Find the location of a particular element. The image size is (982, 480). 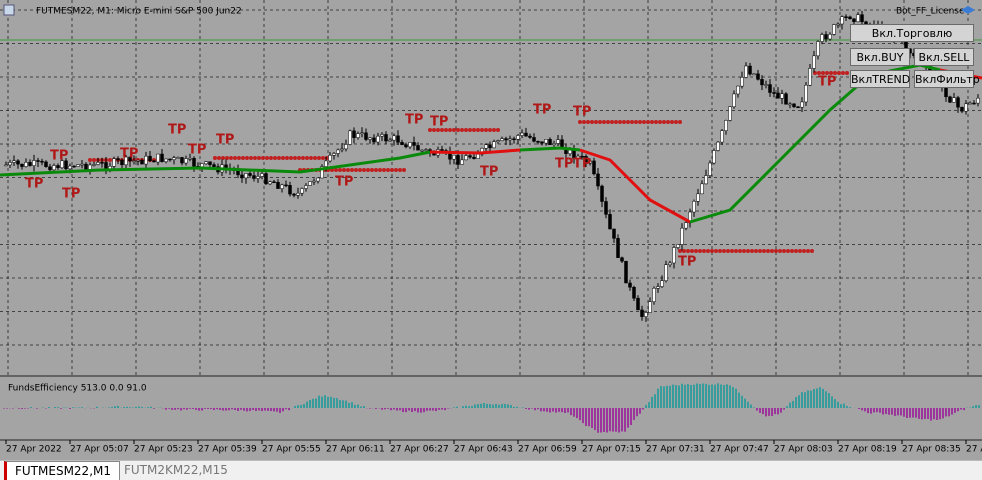

time-label: 27 Apr 08:03 is located at coordinates (803, 450).